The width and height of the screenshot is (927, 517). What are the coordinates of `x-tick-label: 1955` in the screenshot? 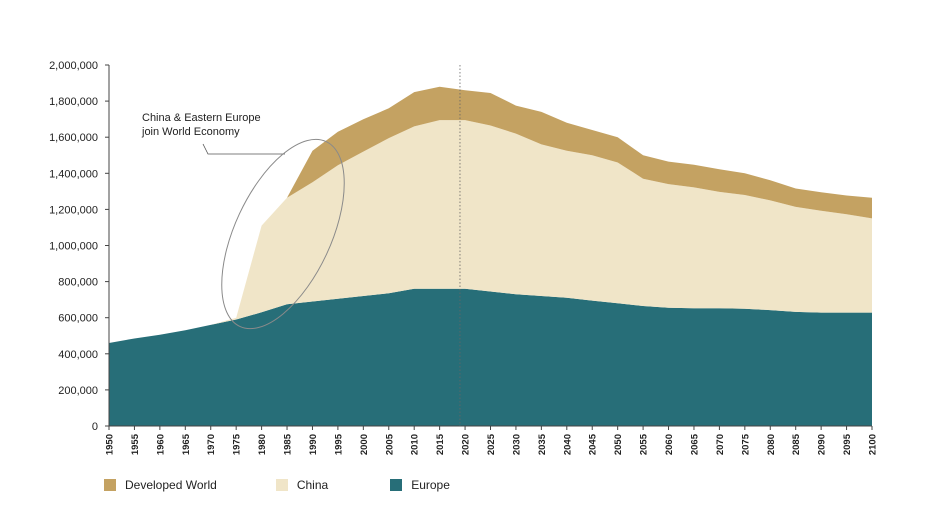 It's located at (135, 444).